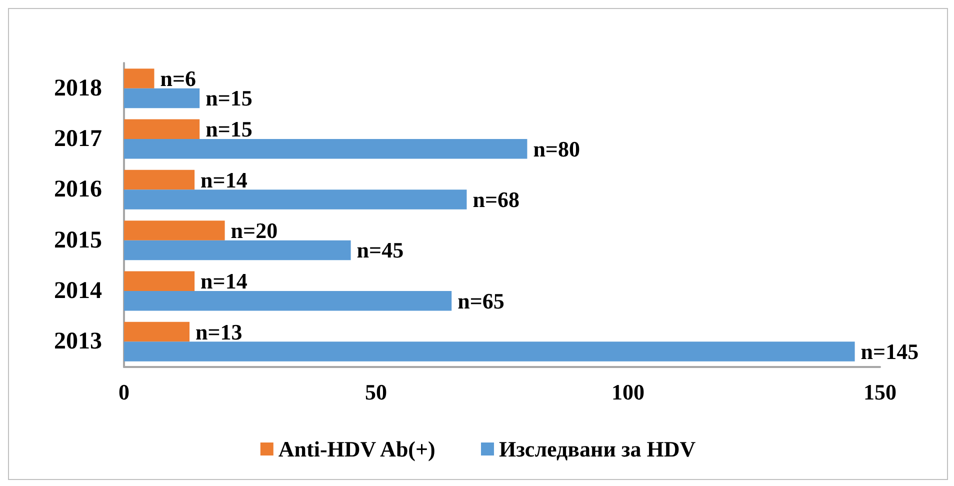 The image size is (954, 486). Describe the element at coordinates (496, 199) in the screenshot. I see `data-label: n=68` at that location.